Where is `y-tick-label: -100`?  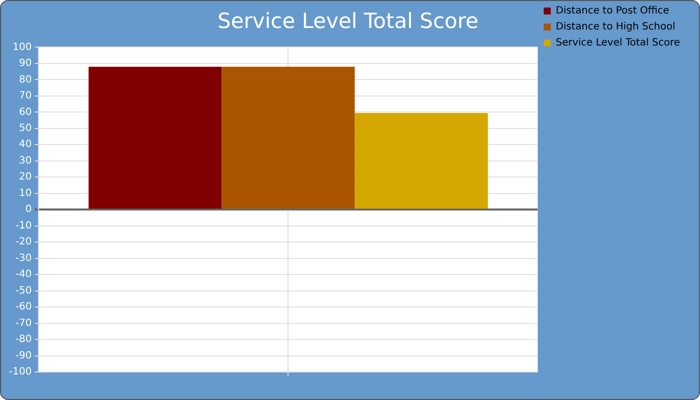
y-tick-label: -100 is located at coordinates (20, 372).